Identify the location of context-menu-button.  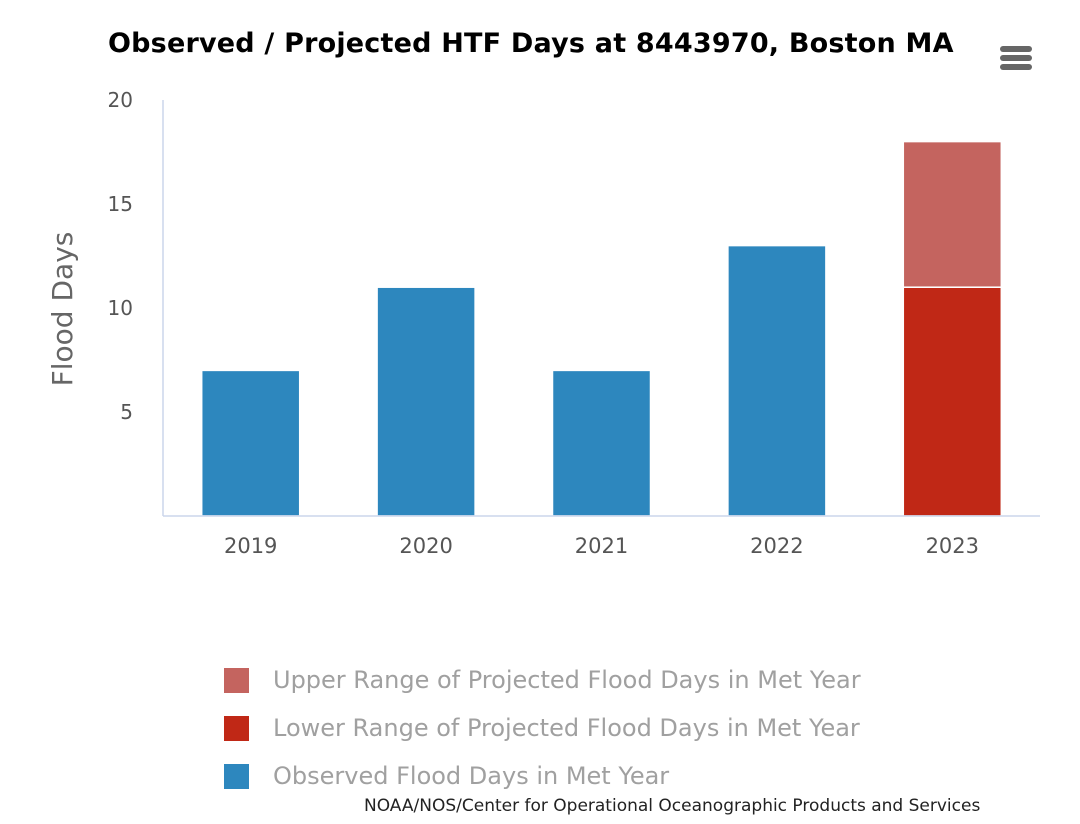
(1016, 58).